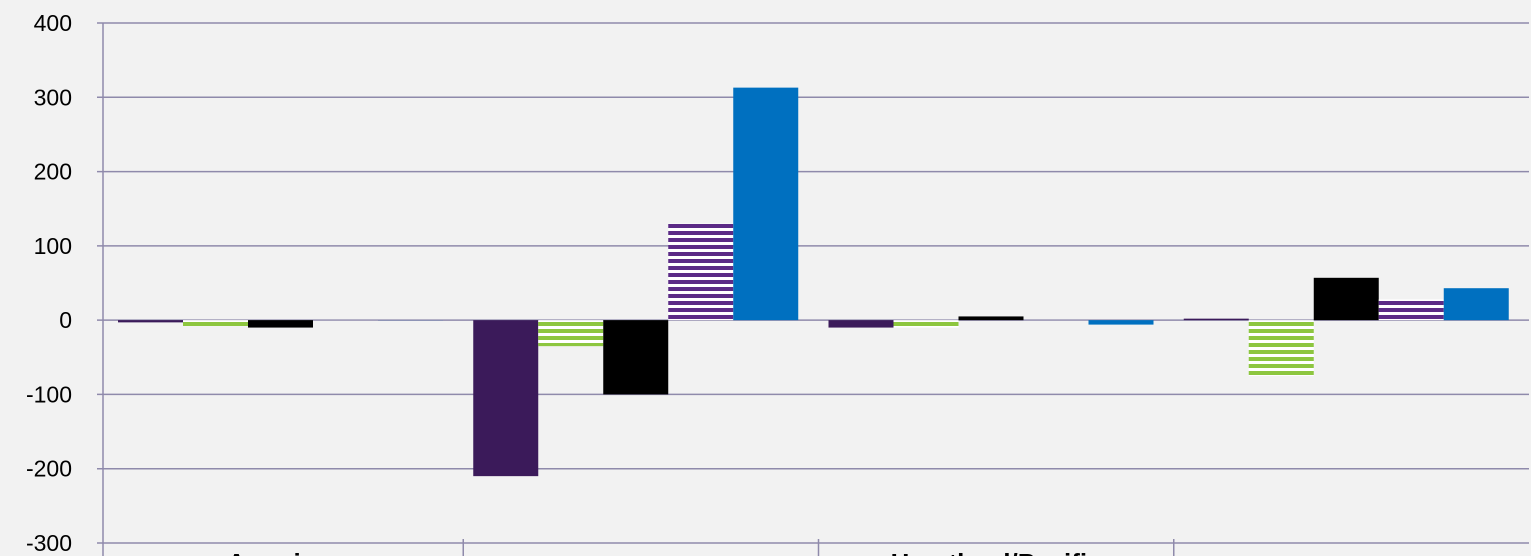 This screenshot has width=1531, height=556. I want to click on y-tick-label: 200, so click(53, 172).